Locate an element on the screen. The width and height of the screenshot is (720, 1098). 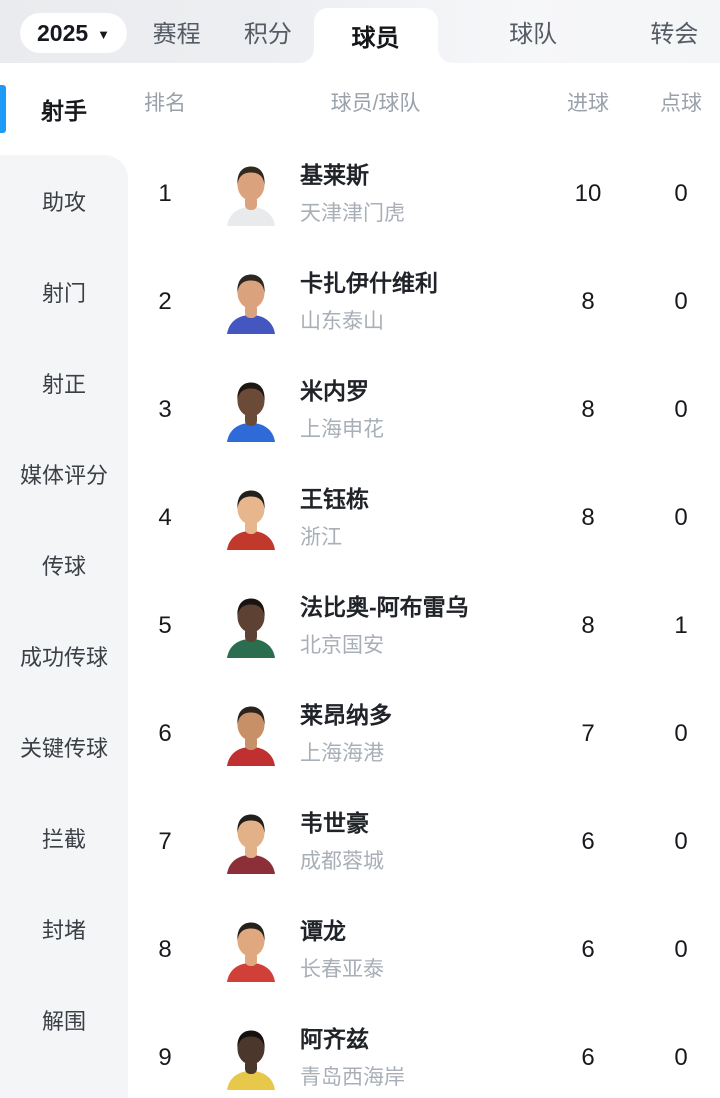
player-cell: 法比奥-阿布雷乌 北京国安 is located at coordinates (424, 626).